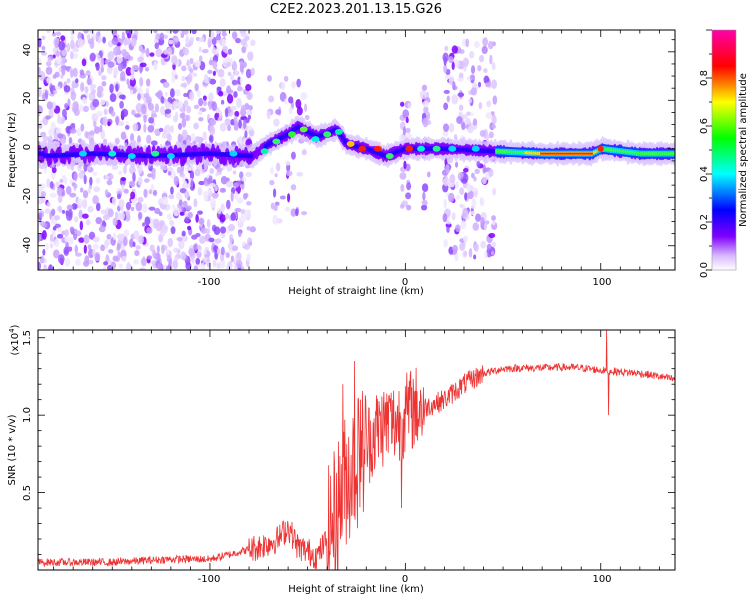 This screenshot has width=750, height=600. What do you see at coordinates (405, 579) in the screenshot?
I see `bottom-x-tick-label: 0` at bounding box center [405, 579].